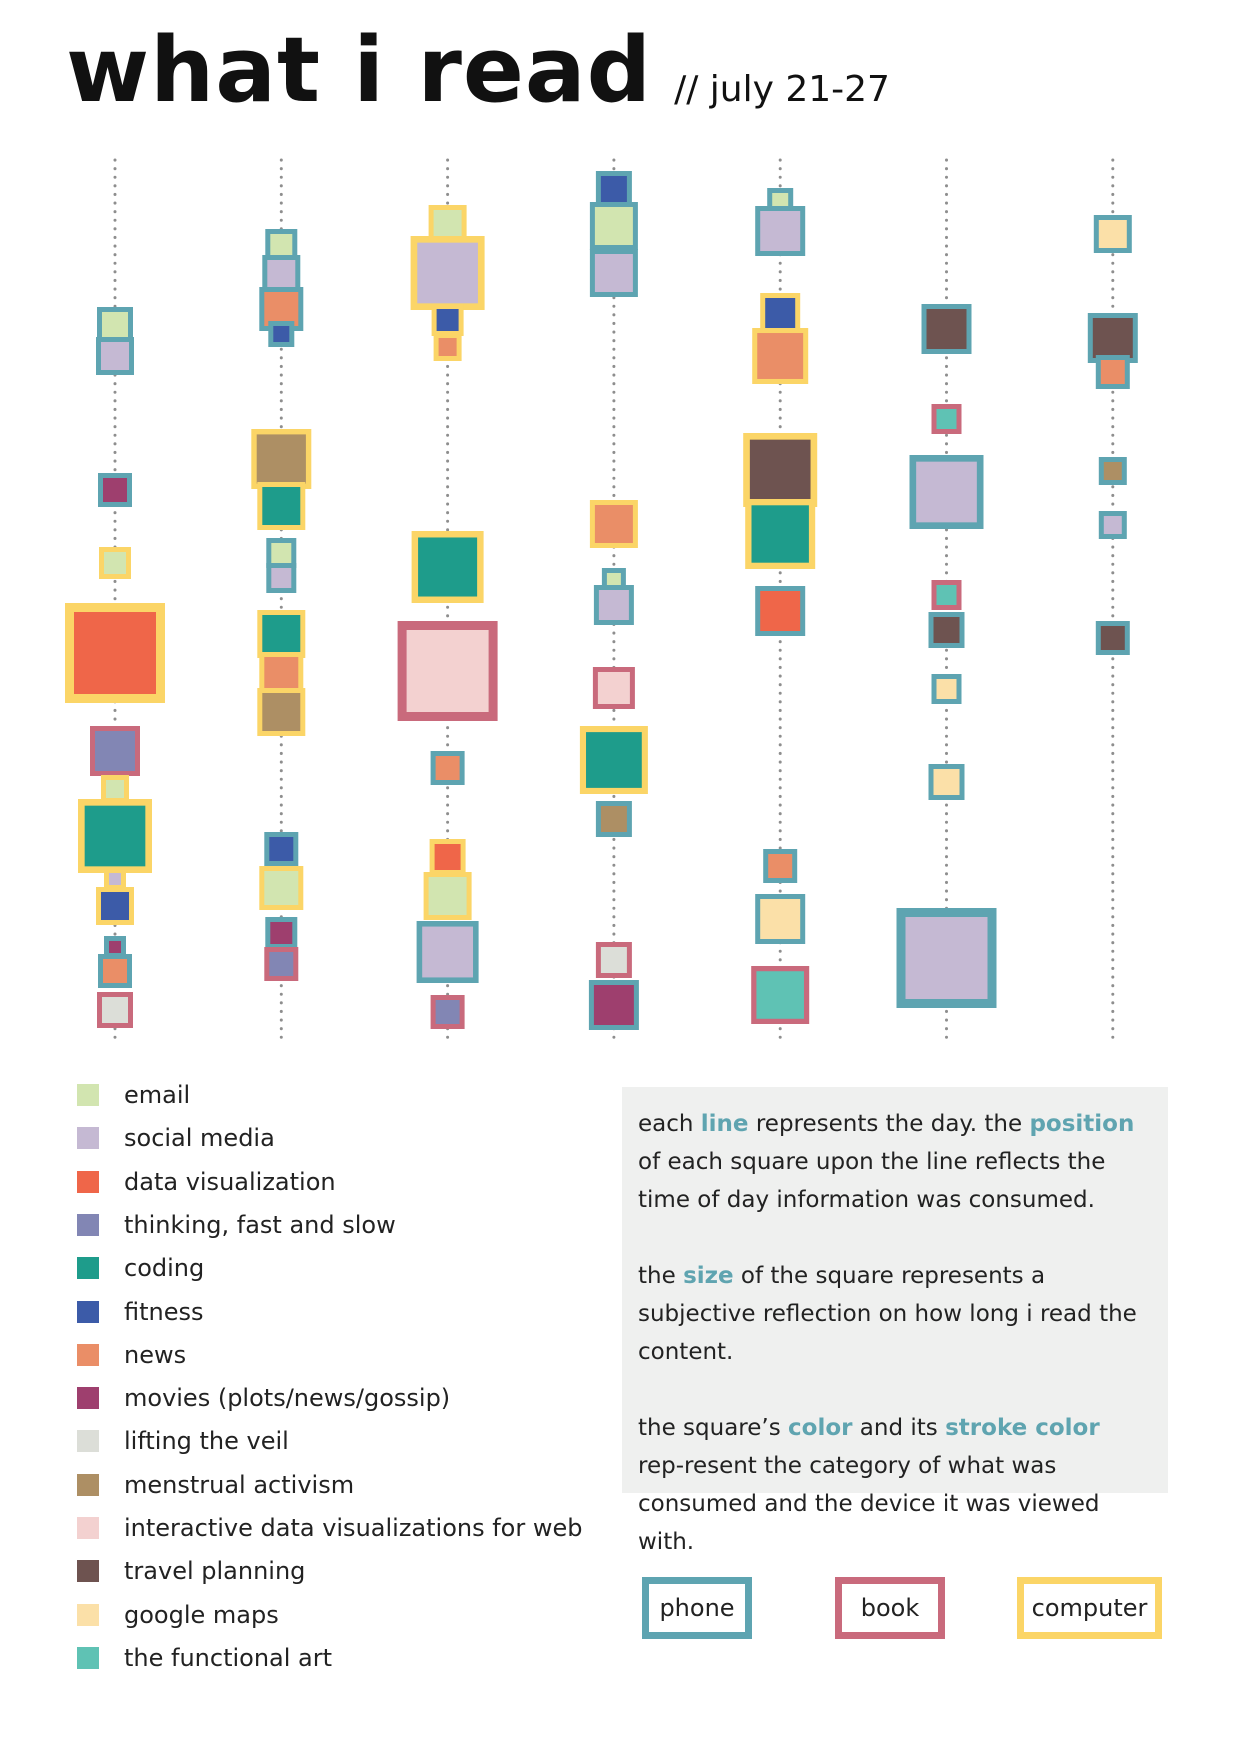 The image size is (1240, 1754). Describe the element at coordinates (228, 1657) in the screenshot. I see `legend-label-functional: the functional art` at that location.